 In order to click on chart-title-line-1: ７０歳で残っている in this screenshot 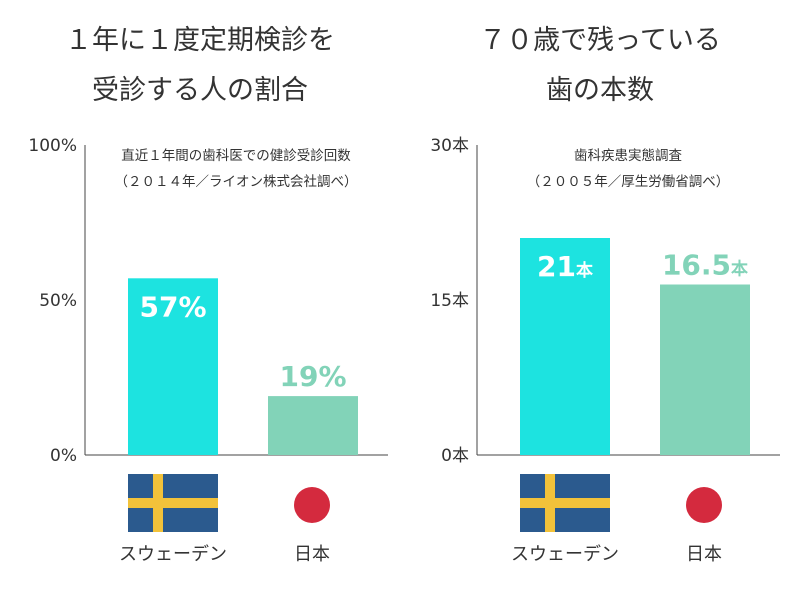, I will do `click(600, 40)`.